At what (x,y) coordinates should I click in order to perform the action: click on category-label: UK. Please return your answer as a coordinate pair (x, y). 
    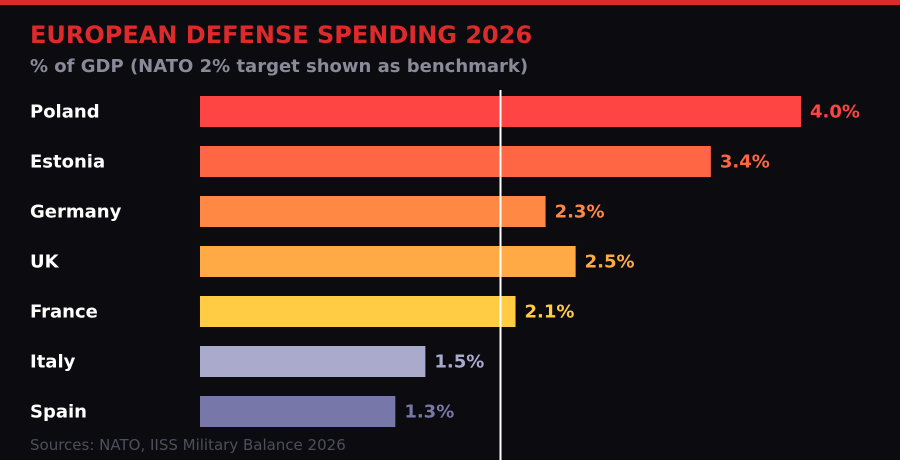
    Looking at the image, I should click on (45, 262).